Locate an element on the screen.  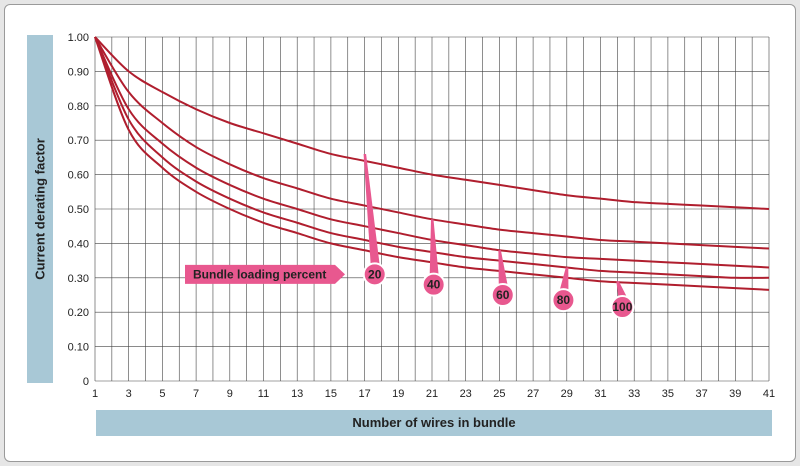
x-tick-label: 9 is located at coordinates (230, 394).